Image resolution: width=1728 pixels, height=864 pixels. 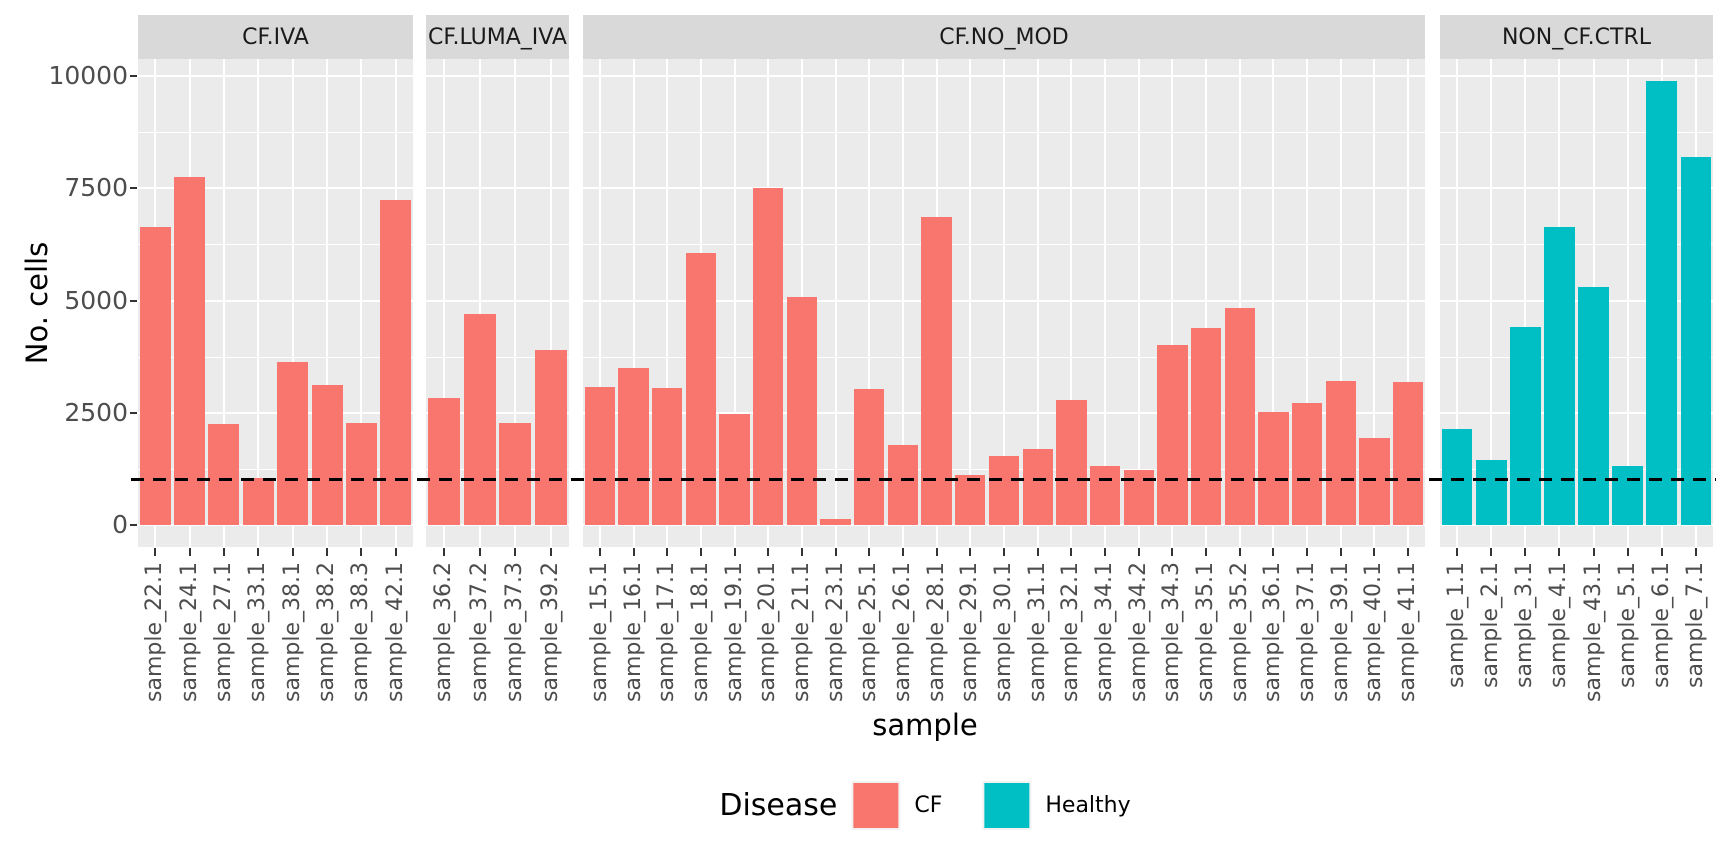 What do you see at coordinates (223, 632) in the screenshot?
I see `x-tick-label: sample_27.1` at bounding box center [223, 632].